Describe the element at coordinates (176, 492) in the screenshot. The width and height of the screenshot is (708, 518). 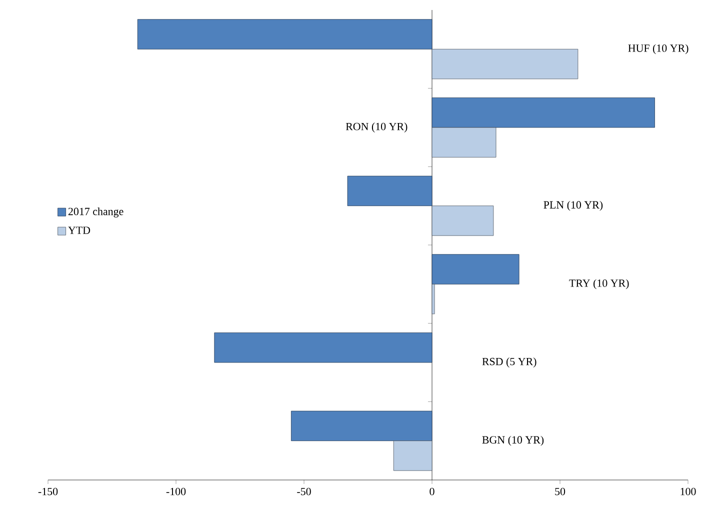
I see `x-tick-label: -100` at that location.